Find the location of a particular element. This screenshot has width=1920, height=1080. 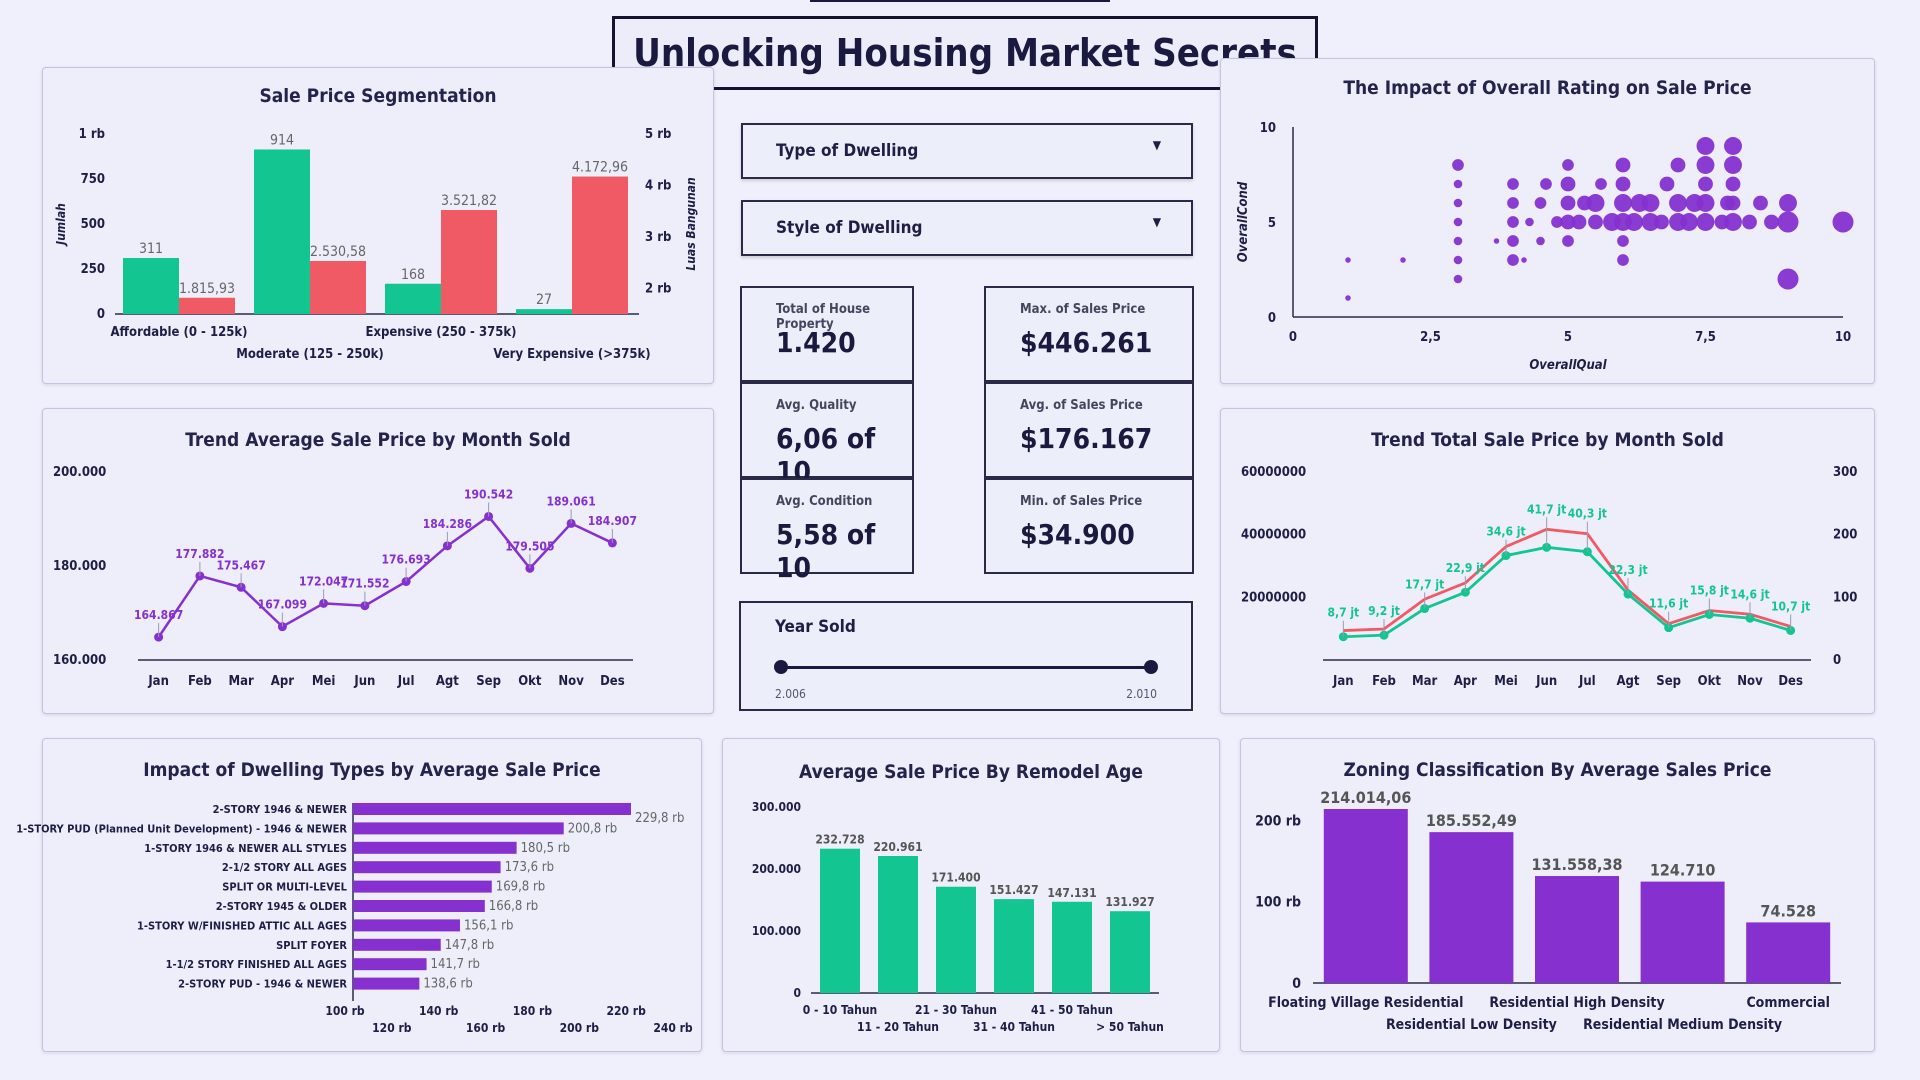

kpi-value: 1.420 is located at coordinates (816, 342).